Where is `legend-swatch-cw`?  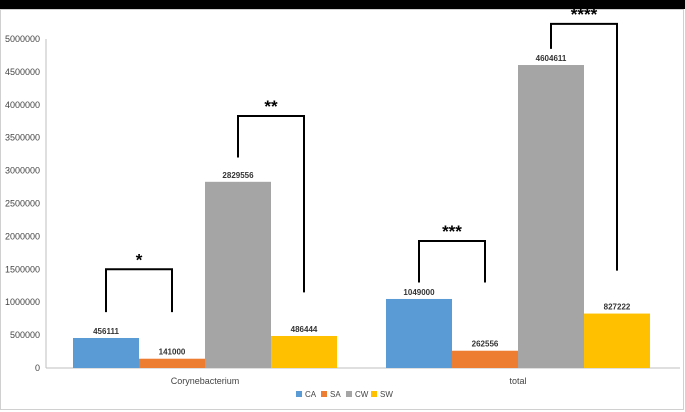 legend-swatch-cw is located at coordinates (349, 394).